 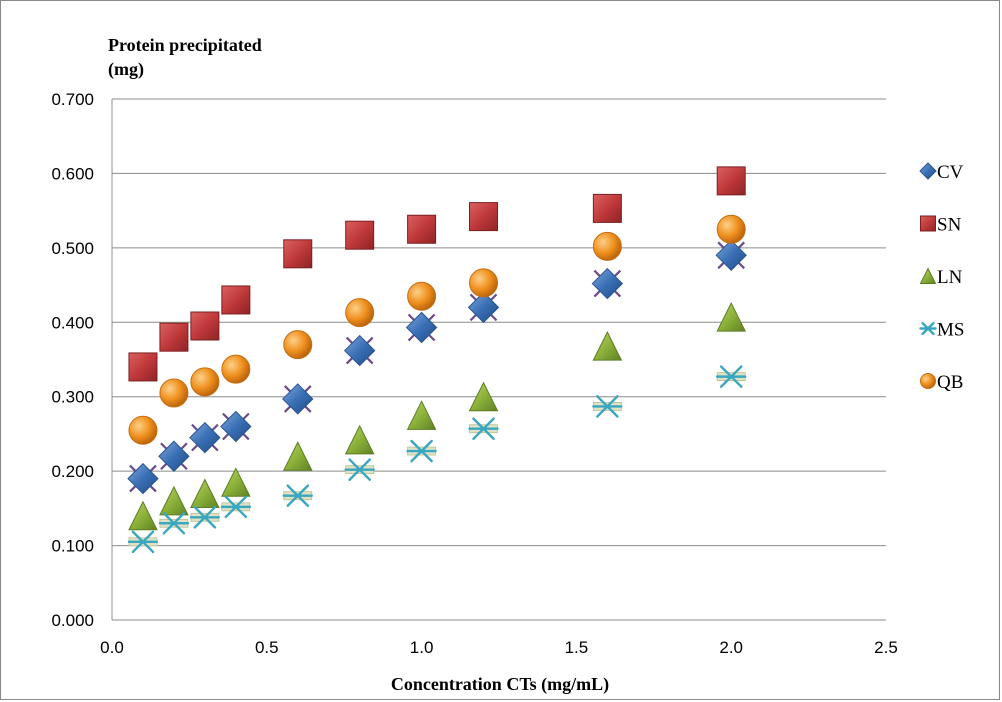 I want to click on legend-label: LN, so click(x=950, y=277).